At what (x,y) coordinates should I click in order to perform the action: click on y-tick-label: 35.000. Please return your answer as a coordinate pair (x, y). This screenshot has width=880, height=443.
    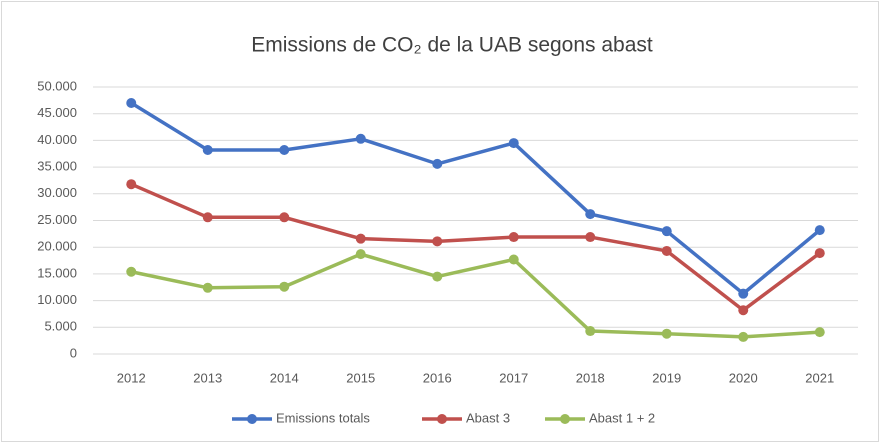
    Looking at the image, I should click on (57, 166).